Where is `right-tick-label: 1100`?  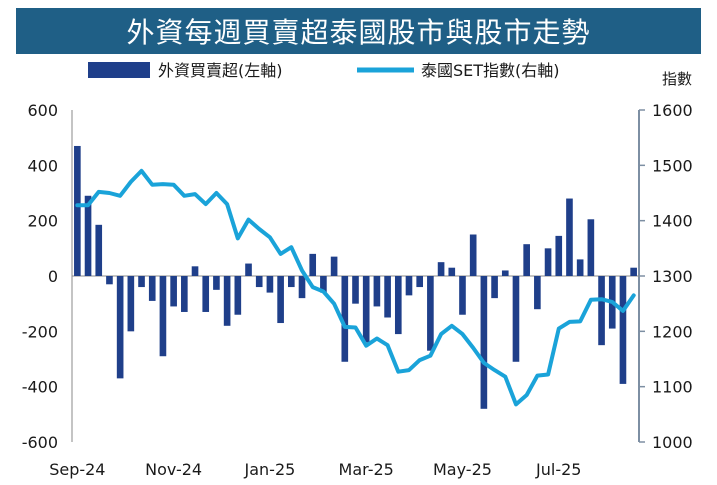
right-tick-label: 1100 is located at coordinates (672, 387).